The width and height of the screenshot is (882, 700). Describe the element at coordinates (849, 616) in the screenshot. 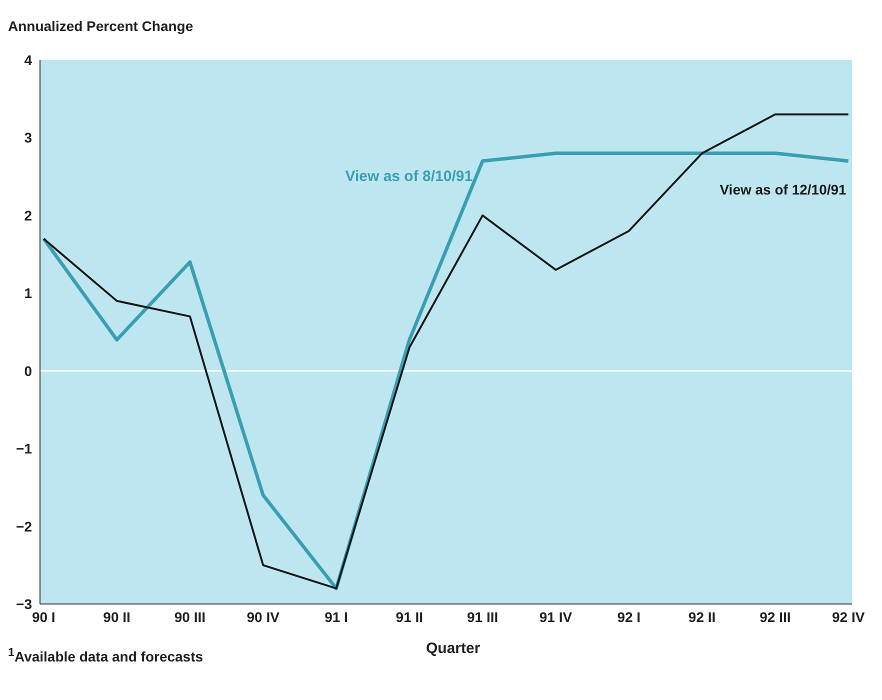

I see `x-tick-label: 92 IV` at that location.